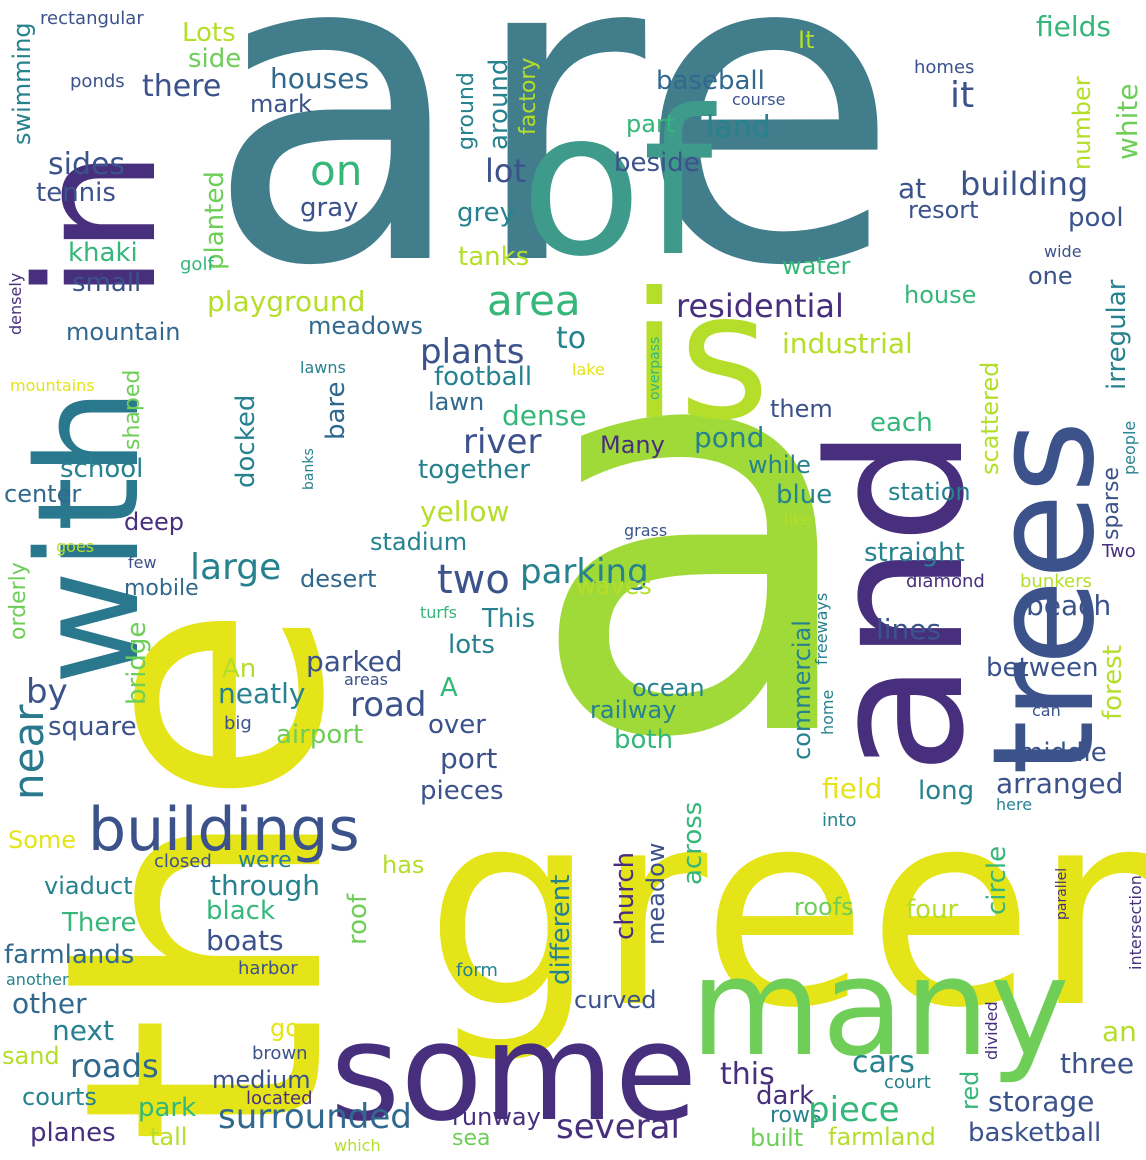 Image resolution: width=1146 pixels, height=1160 pixels. I want to click on word-park: park, so click(167, 1108).